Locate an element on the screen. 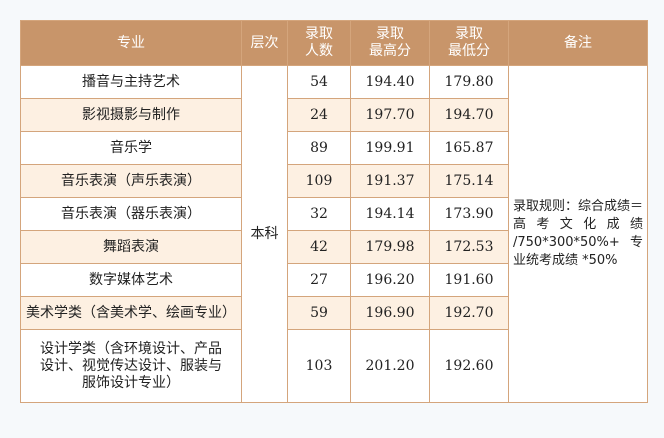  header-level: 层次 is located at coordinates (264, 43).